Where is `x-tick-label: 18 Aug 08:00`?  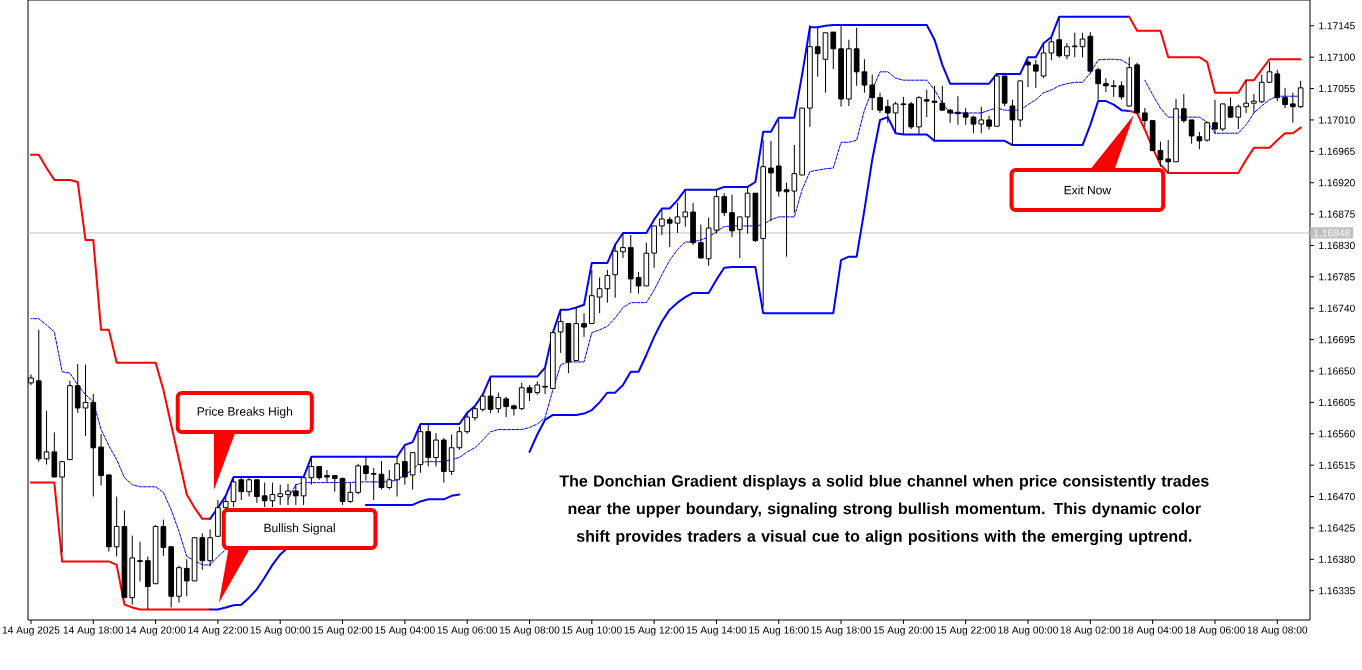 x-tick-label: 18 Aug 08:00 is located at coordinates (1277, 631).